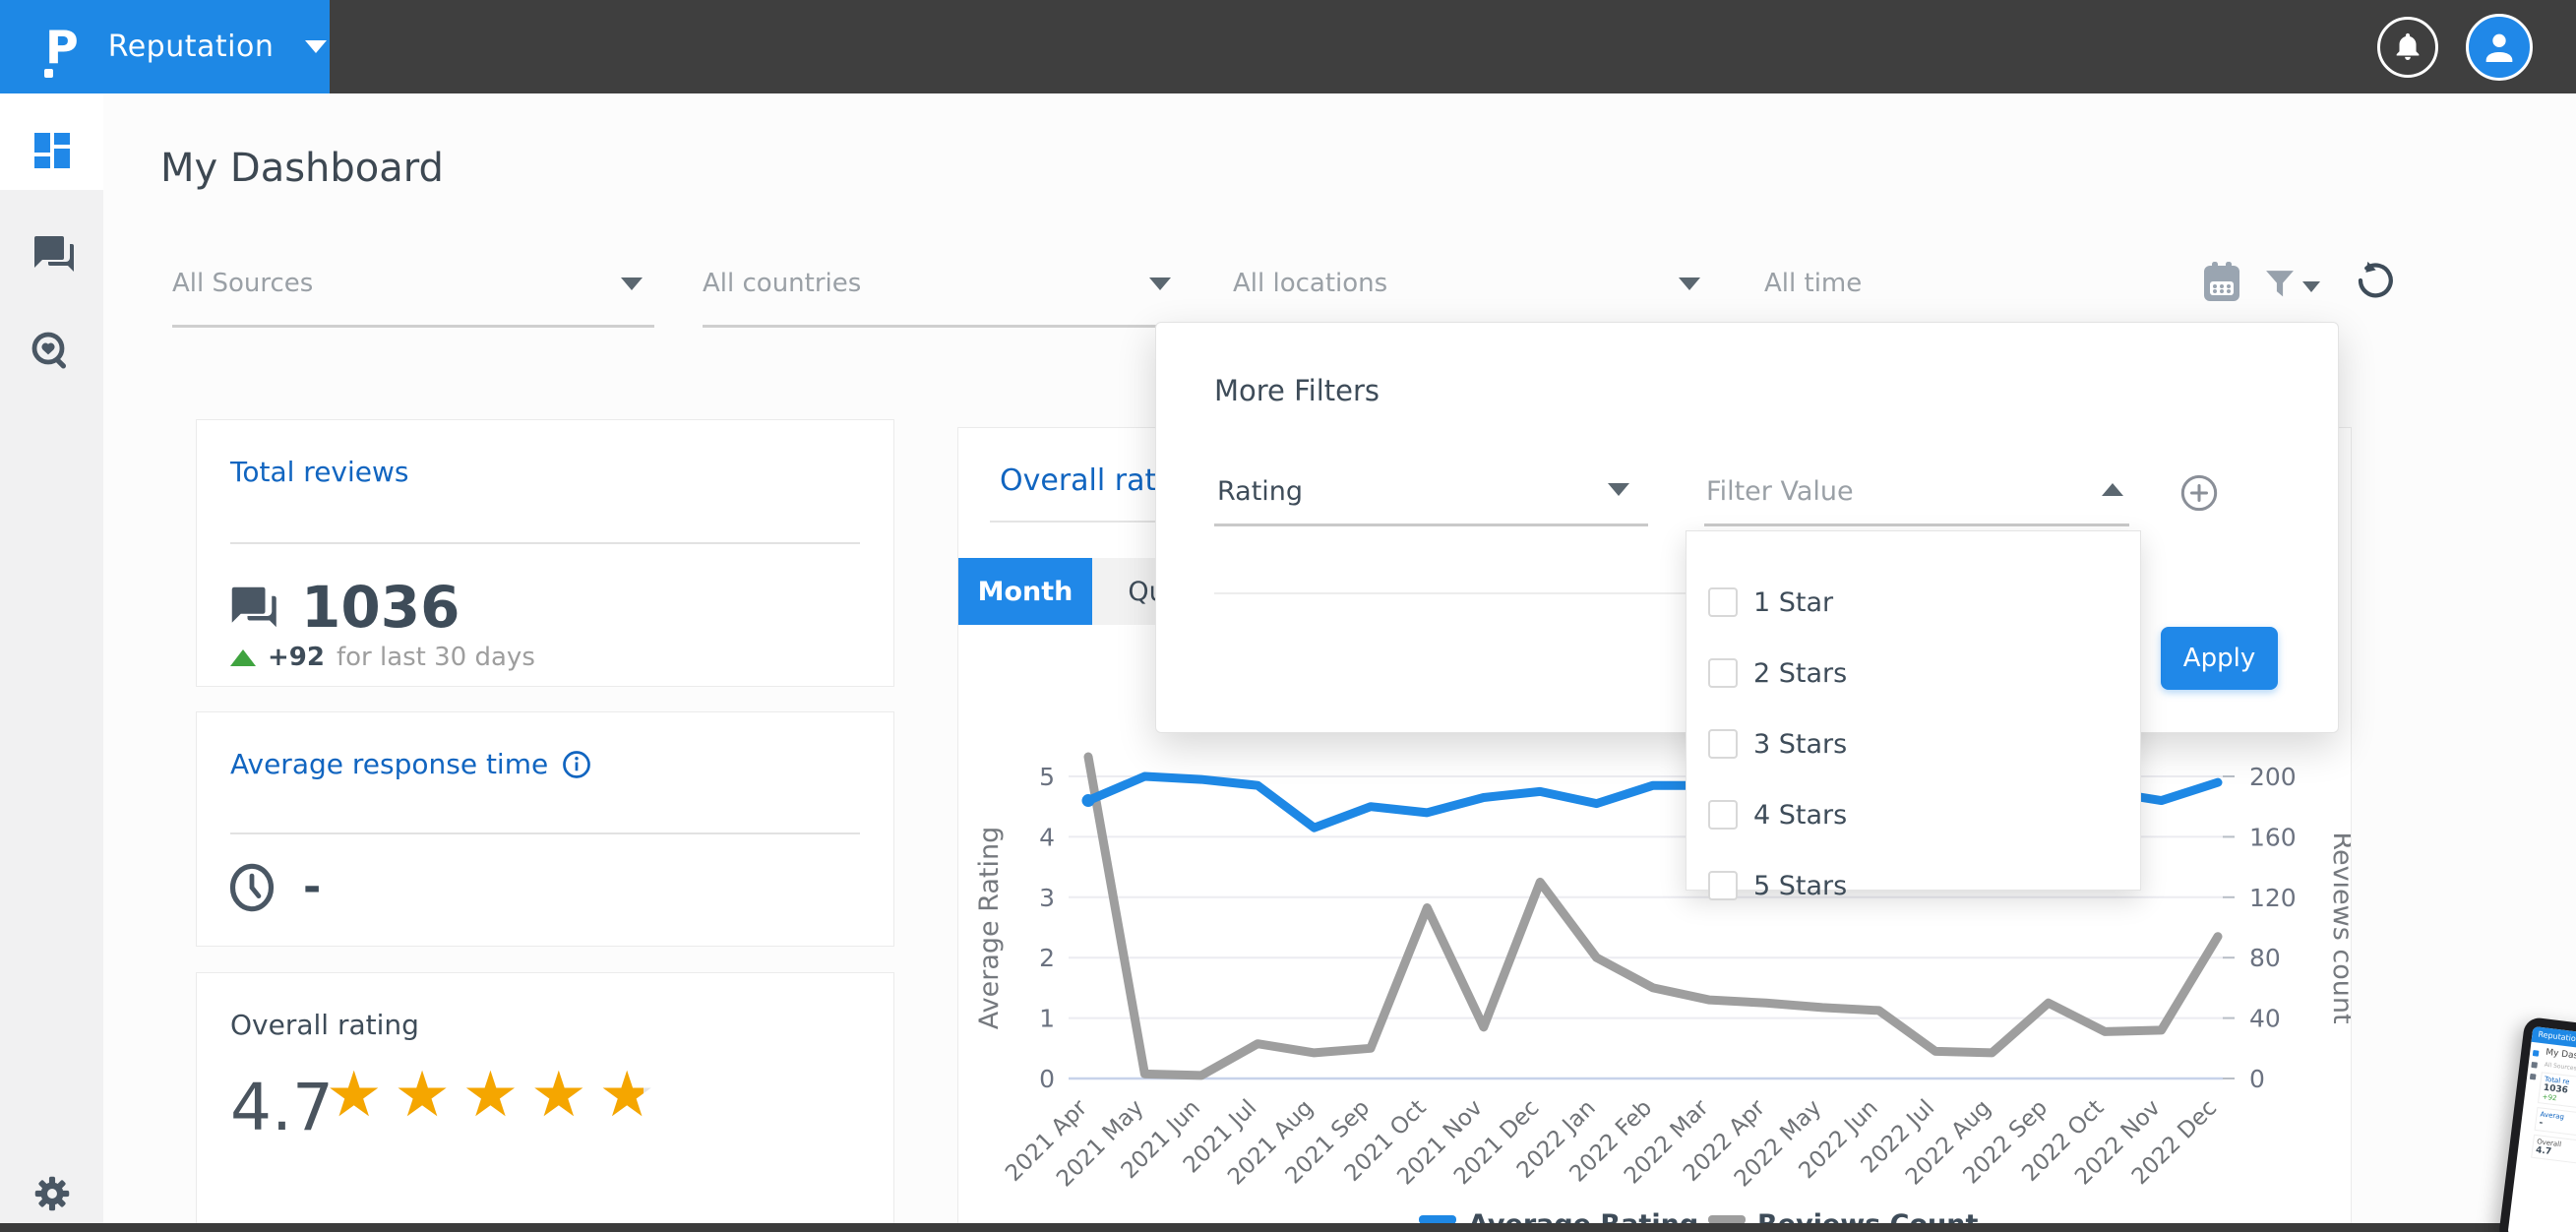 This screenshot has height=1232, width=2576. Describe the element at coordinates (1047, 958) in the screenshot. I see `left-axis-tick: 2` at that location.